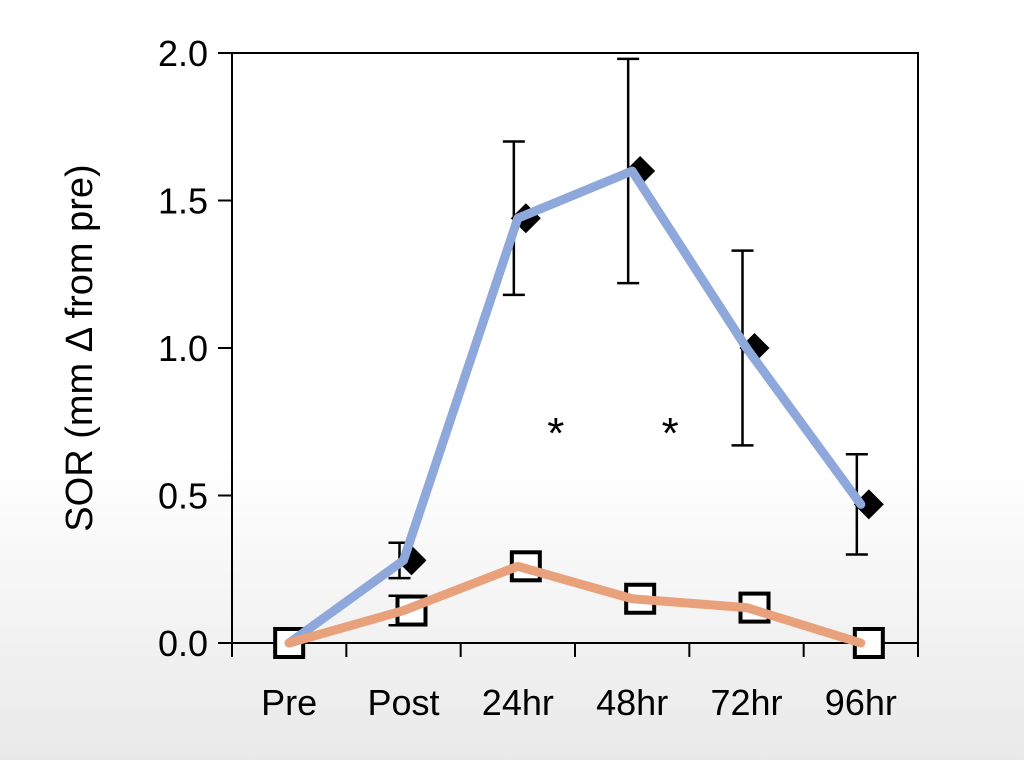  I want to click on y-tick-label: 1.0, so click(183, 348).